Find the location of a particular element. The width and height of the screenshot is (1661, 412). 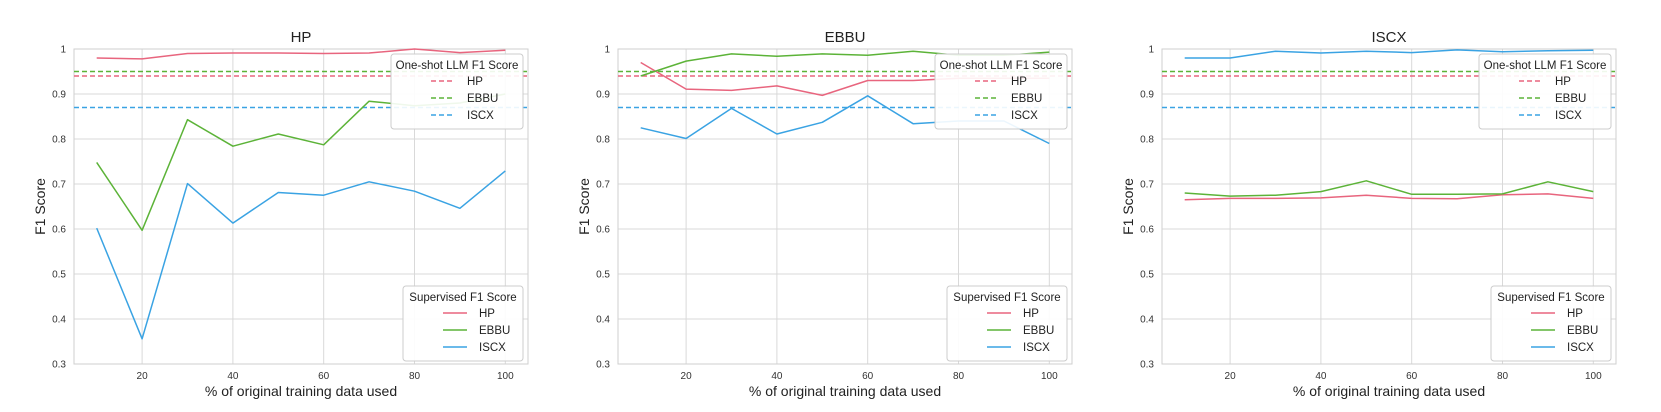

chart-title: HP is located at coordinates (301, 37).